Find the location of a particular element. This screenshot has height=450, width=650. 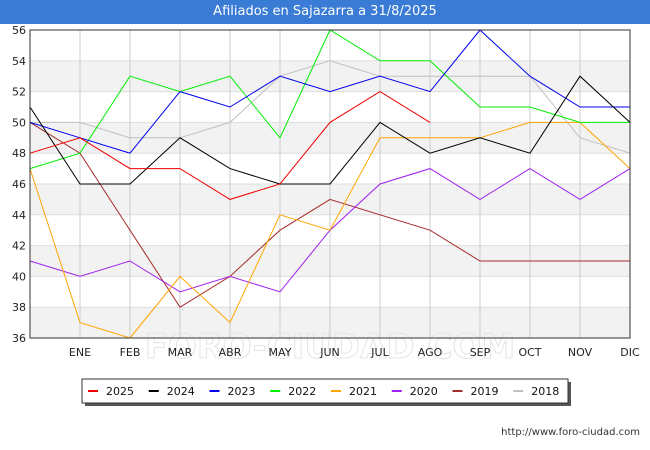

y-tick-label: 52 is located at coordinates (19, 92).